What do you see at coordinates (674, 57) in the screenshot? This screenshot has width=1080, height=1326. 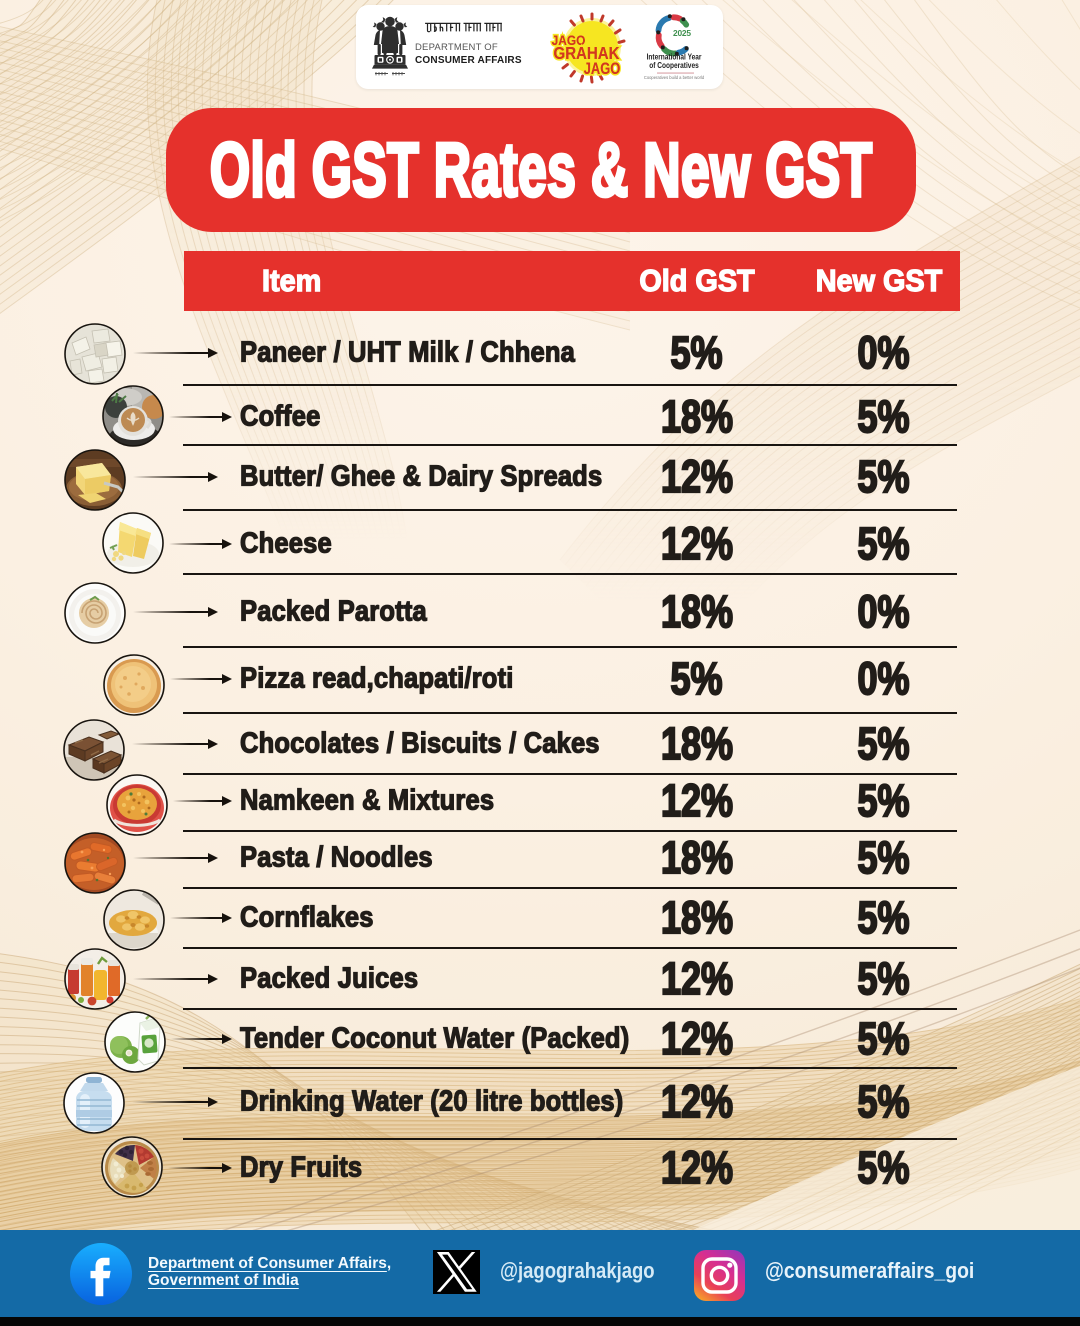 I see `svg-text: International Year` at bounding box center [674, 57].